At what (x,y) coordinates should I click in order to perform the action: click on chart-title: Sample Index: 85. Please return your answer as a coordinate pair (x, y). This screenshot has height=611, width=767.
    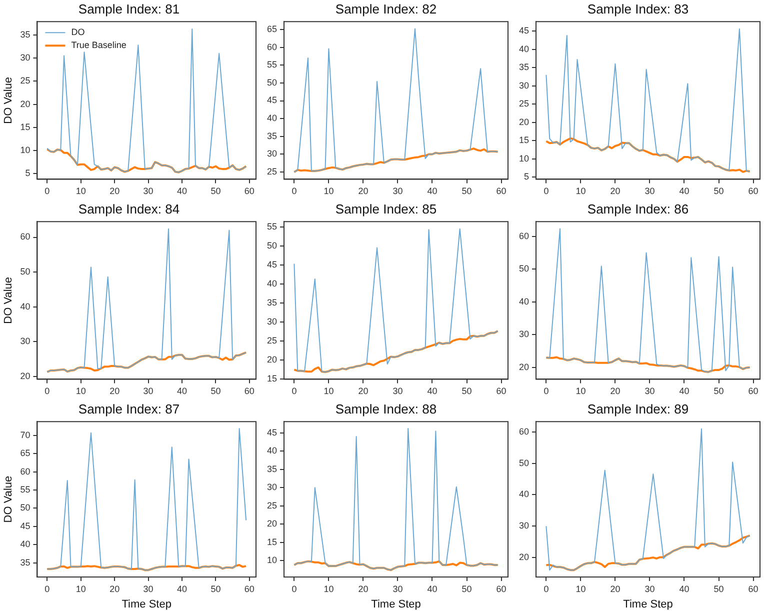
    Looking at the image, I should click on (386, 208).